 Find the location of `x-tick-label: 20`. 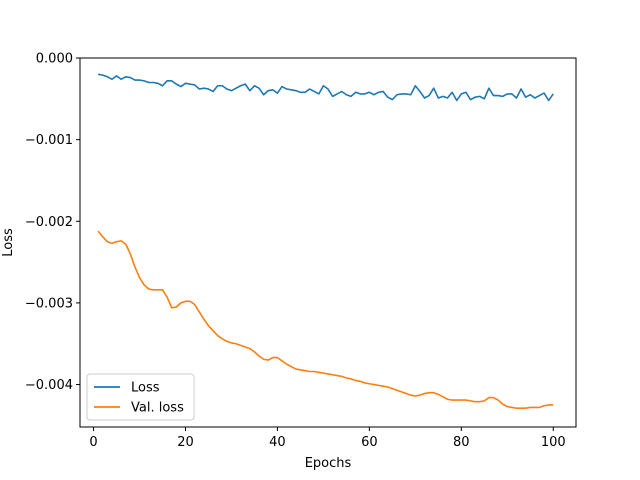

x-tick-label: 20 is located at coordinates (185, 442).